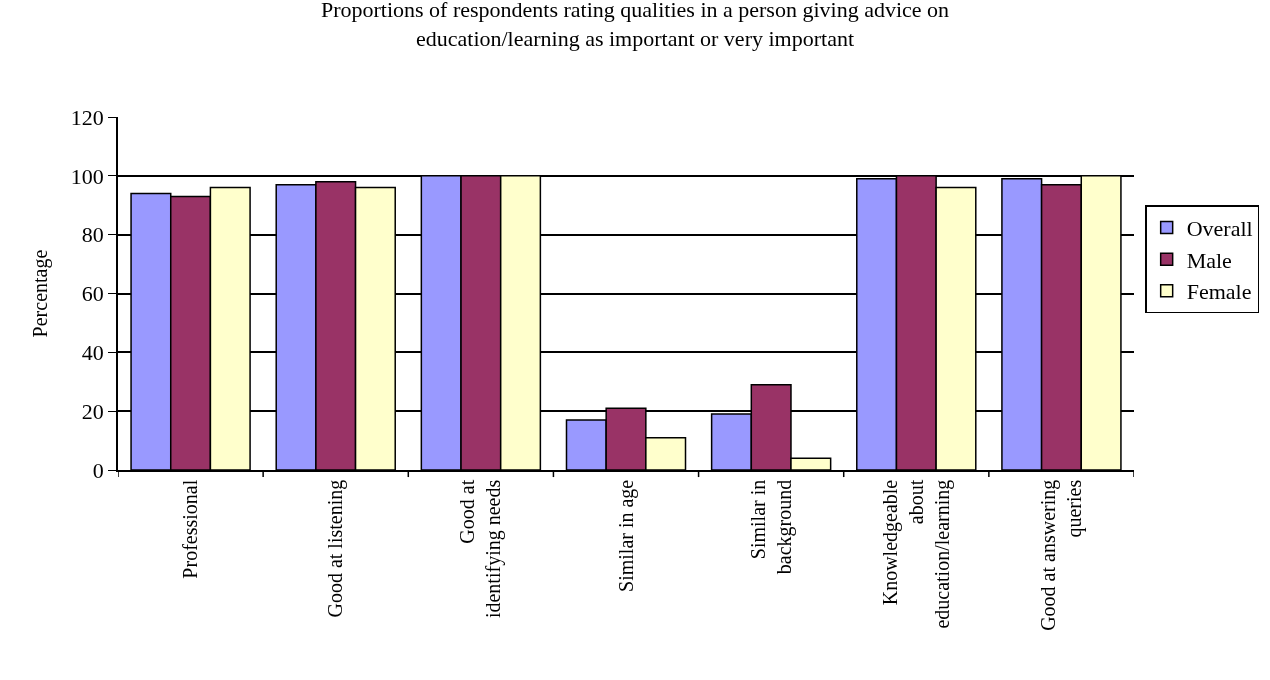  I want to click on x-tick-label: Similar in background, so click(771, 527).